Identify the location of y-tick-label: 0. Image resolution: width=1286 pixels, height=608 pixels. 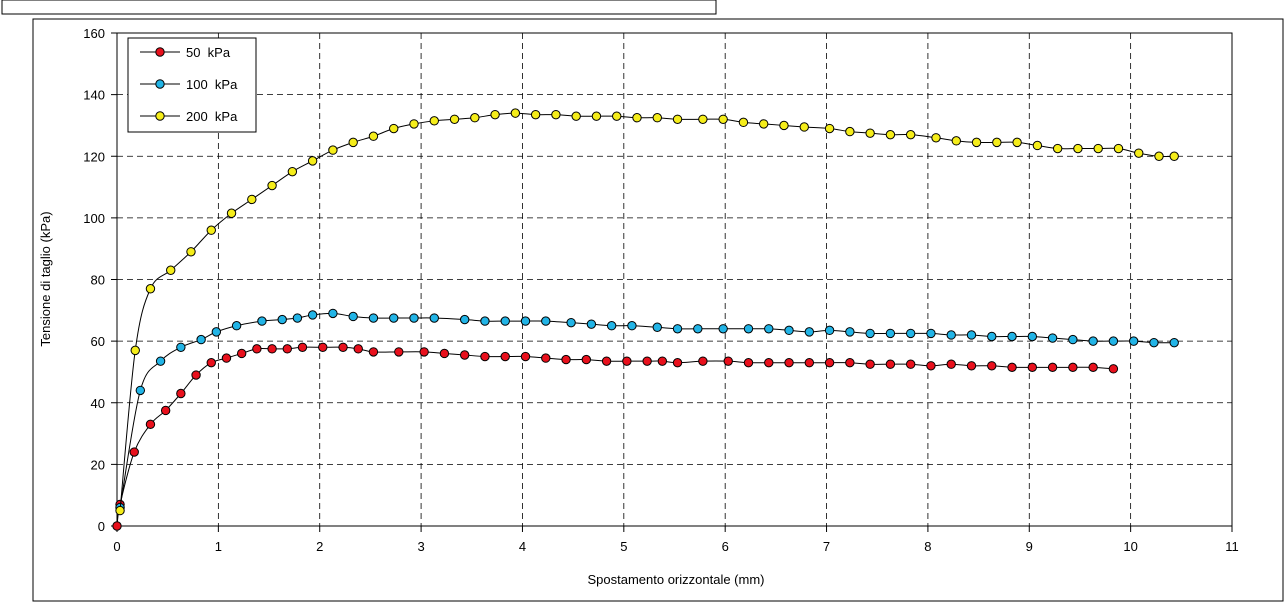
(101, 526).